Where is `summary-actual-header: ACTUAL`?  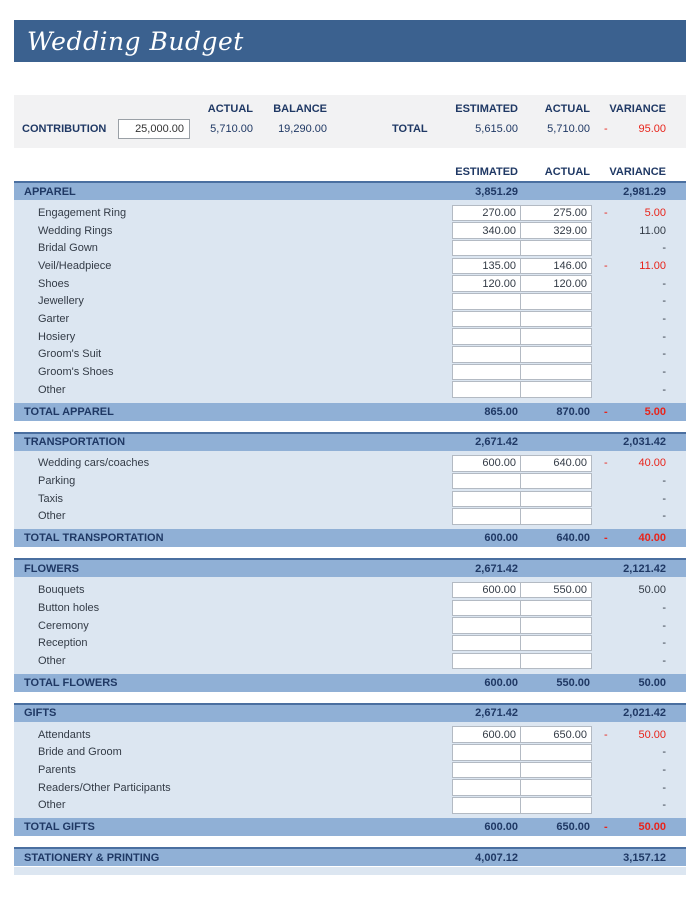
summary-actual-header: ACTUAL is located at coordinates (230, 109).